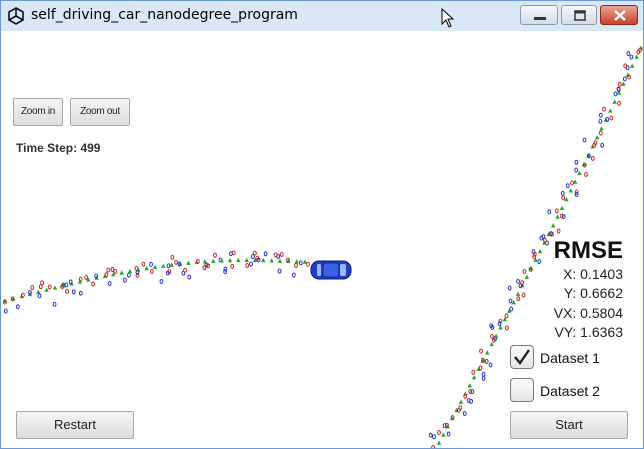 Image resolution: width=644 pixels, height=449 pixels. Describe the element at coordinates (570, 391) in the screenshot. I see `dataset-2-label: Dataset 2` at that location.